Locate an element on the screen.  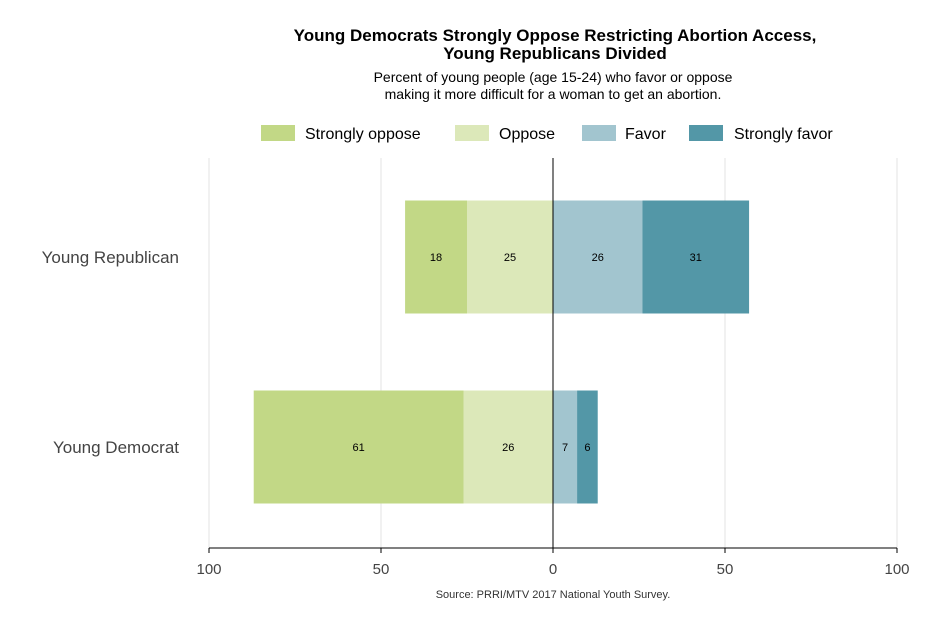
data-label-young-republican-oppose: 25 is located at coordinates (510, 258).